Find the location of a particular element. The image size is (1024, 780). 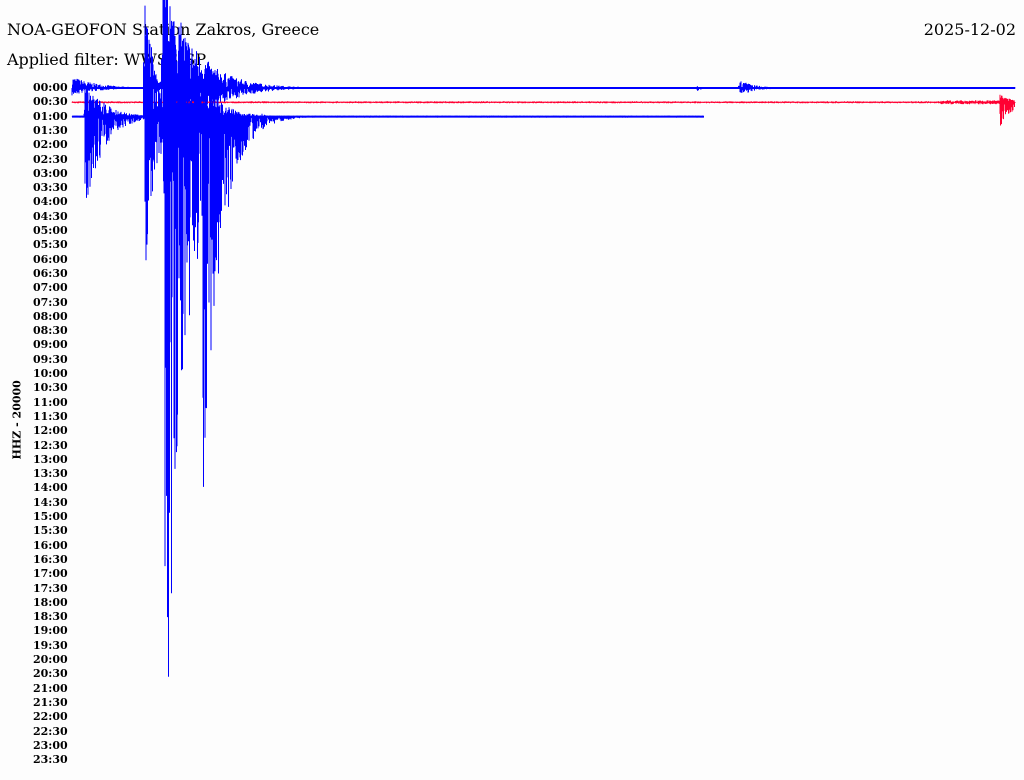

row-label: 00:00 is located at coordinates (50, 87).